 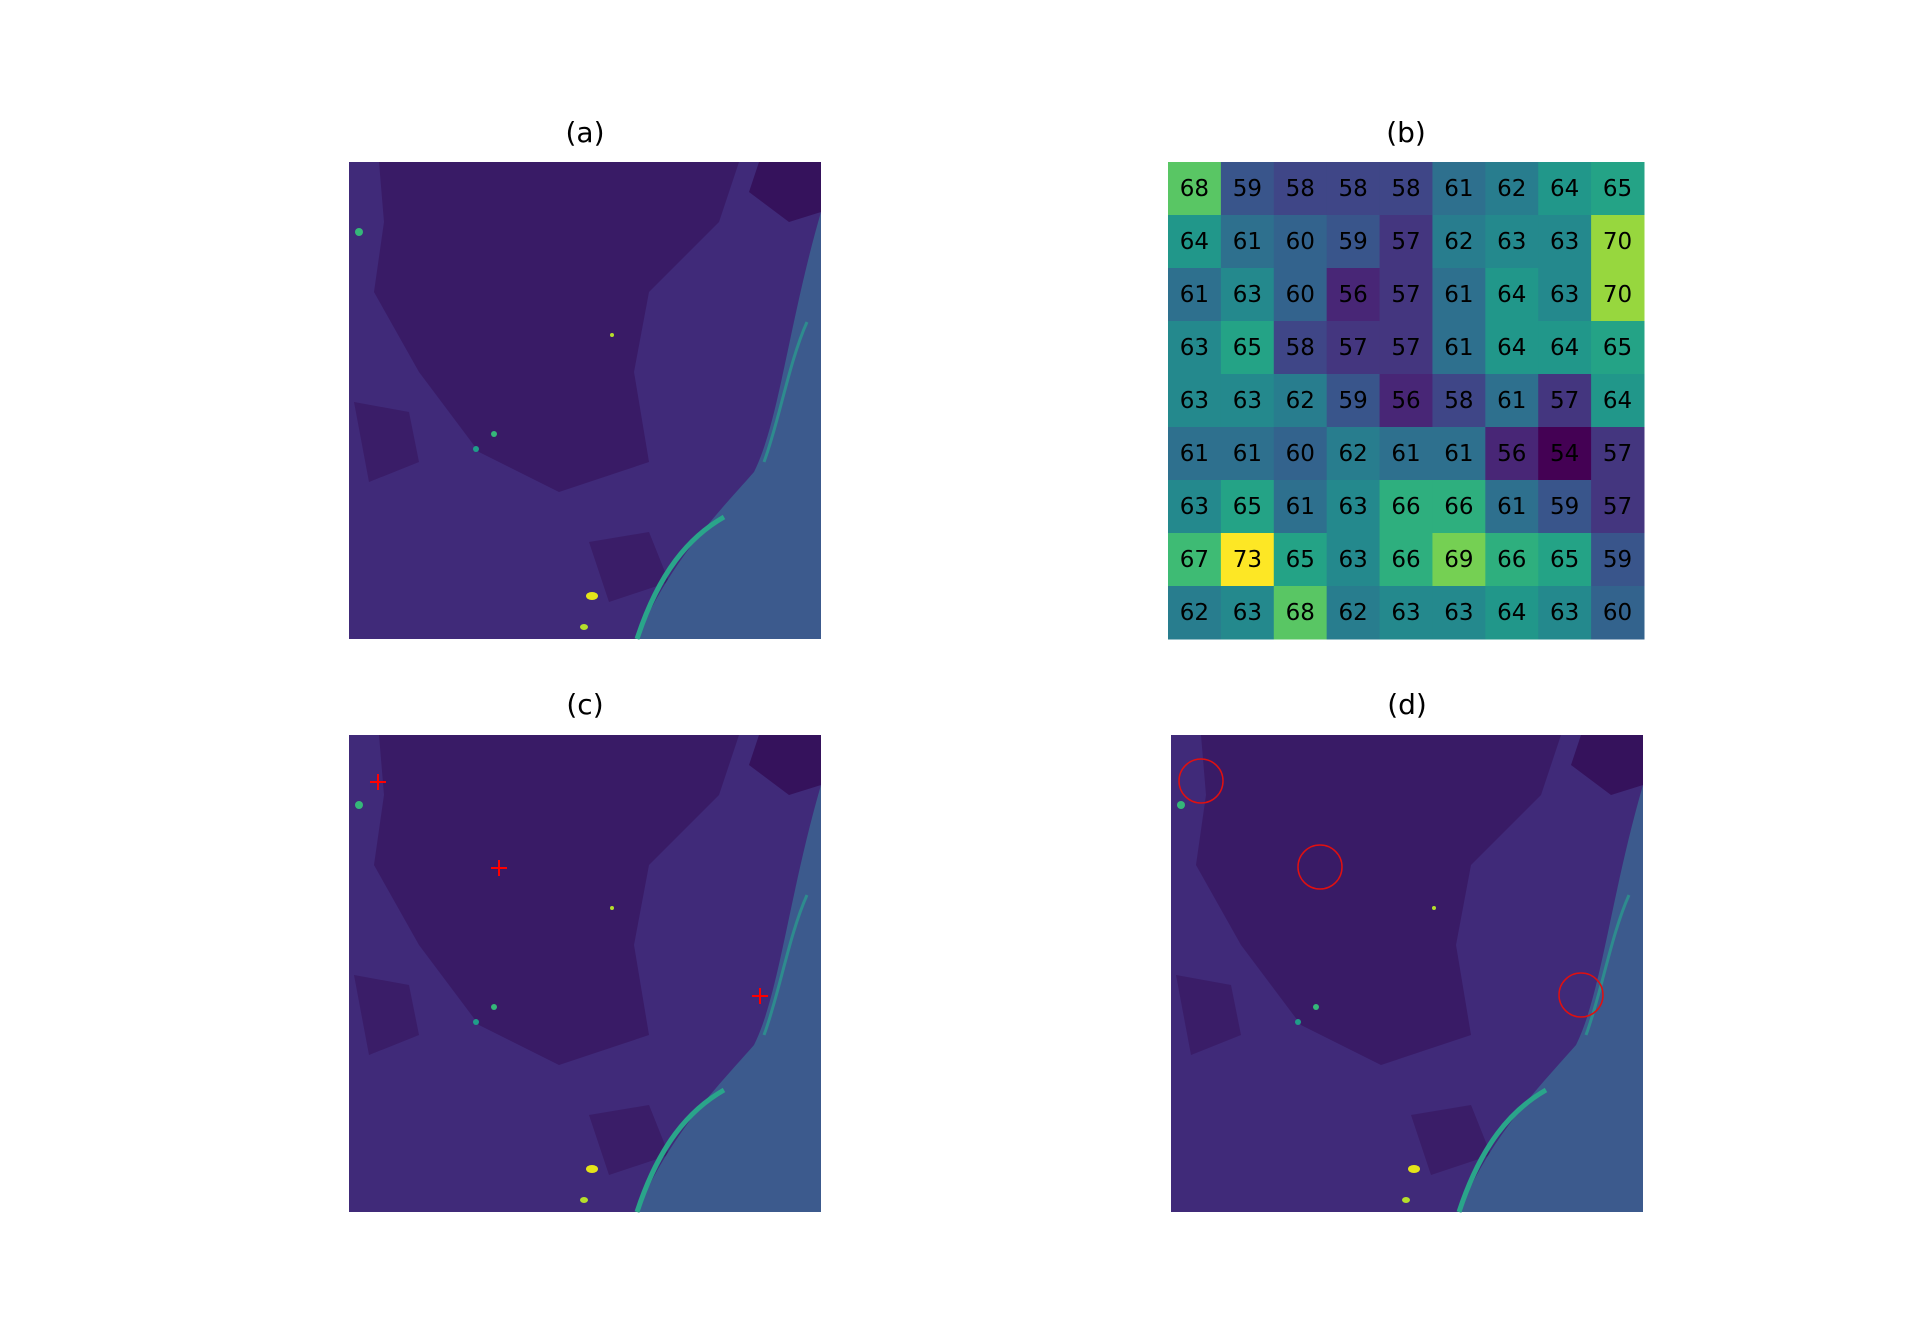 I want to click on cell-label: 68, so click(x=1300, y=613).